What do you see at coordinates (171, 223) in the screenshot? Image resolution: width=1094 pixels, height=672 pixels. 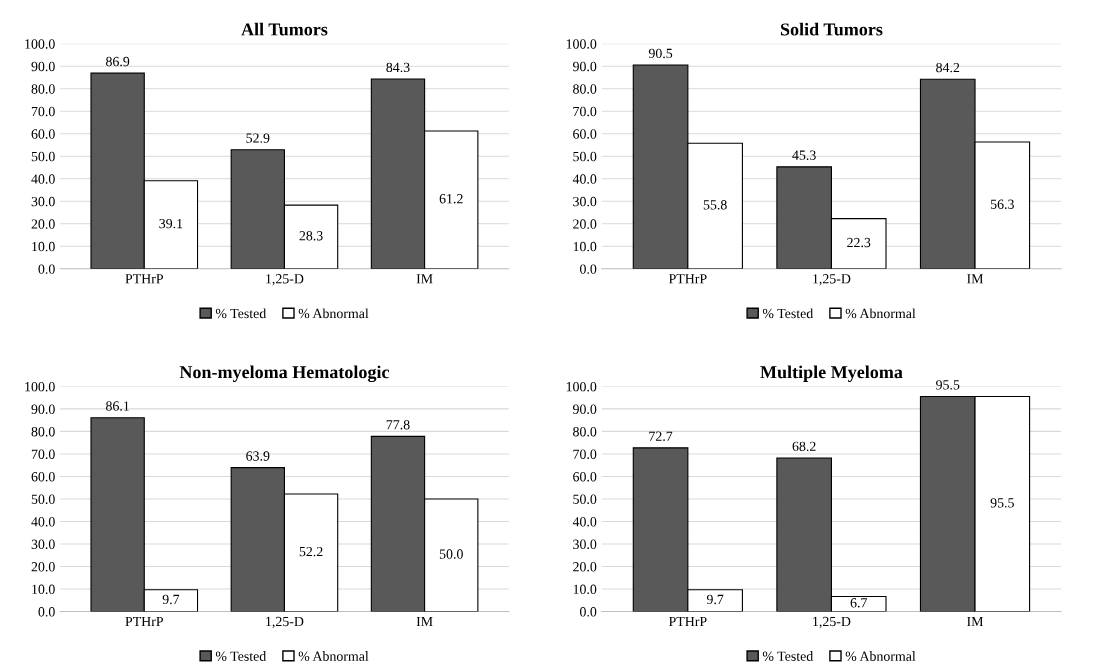 I see `data-label: 39.1` at bounding box center [171, 223].